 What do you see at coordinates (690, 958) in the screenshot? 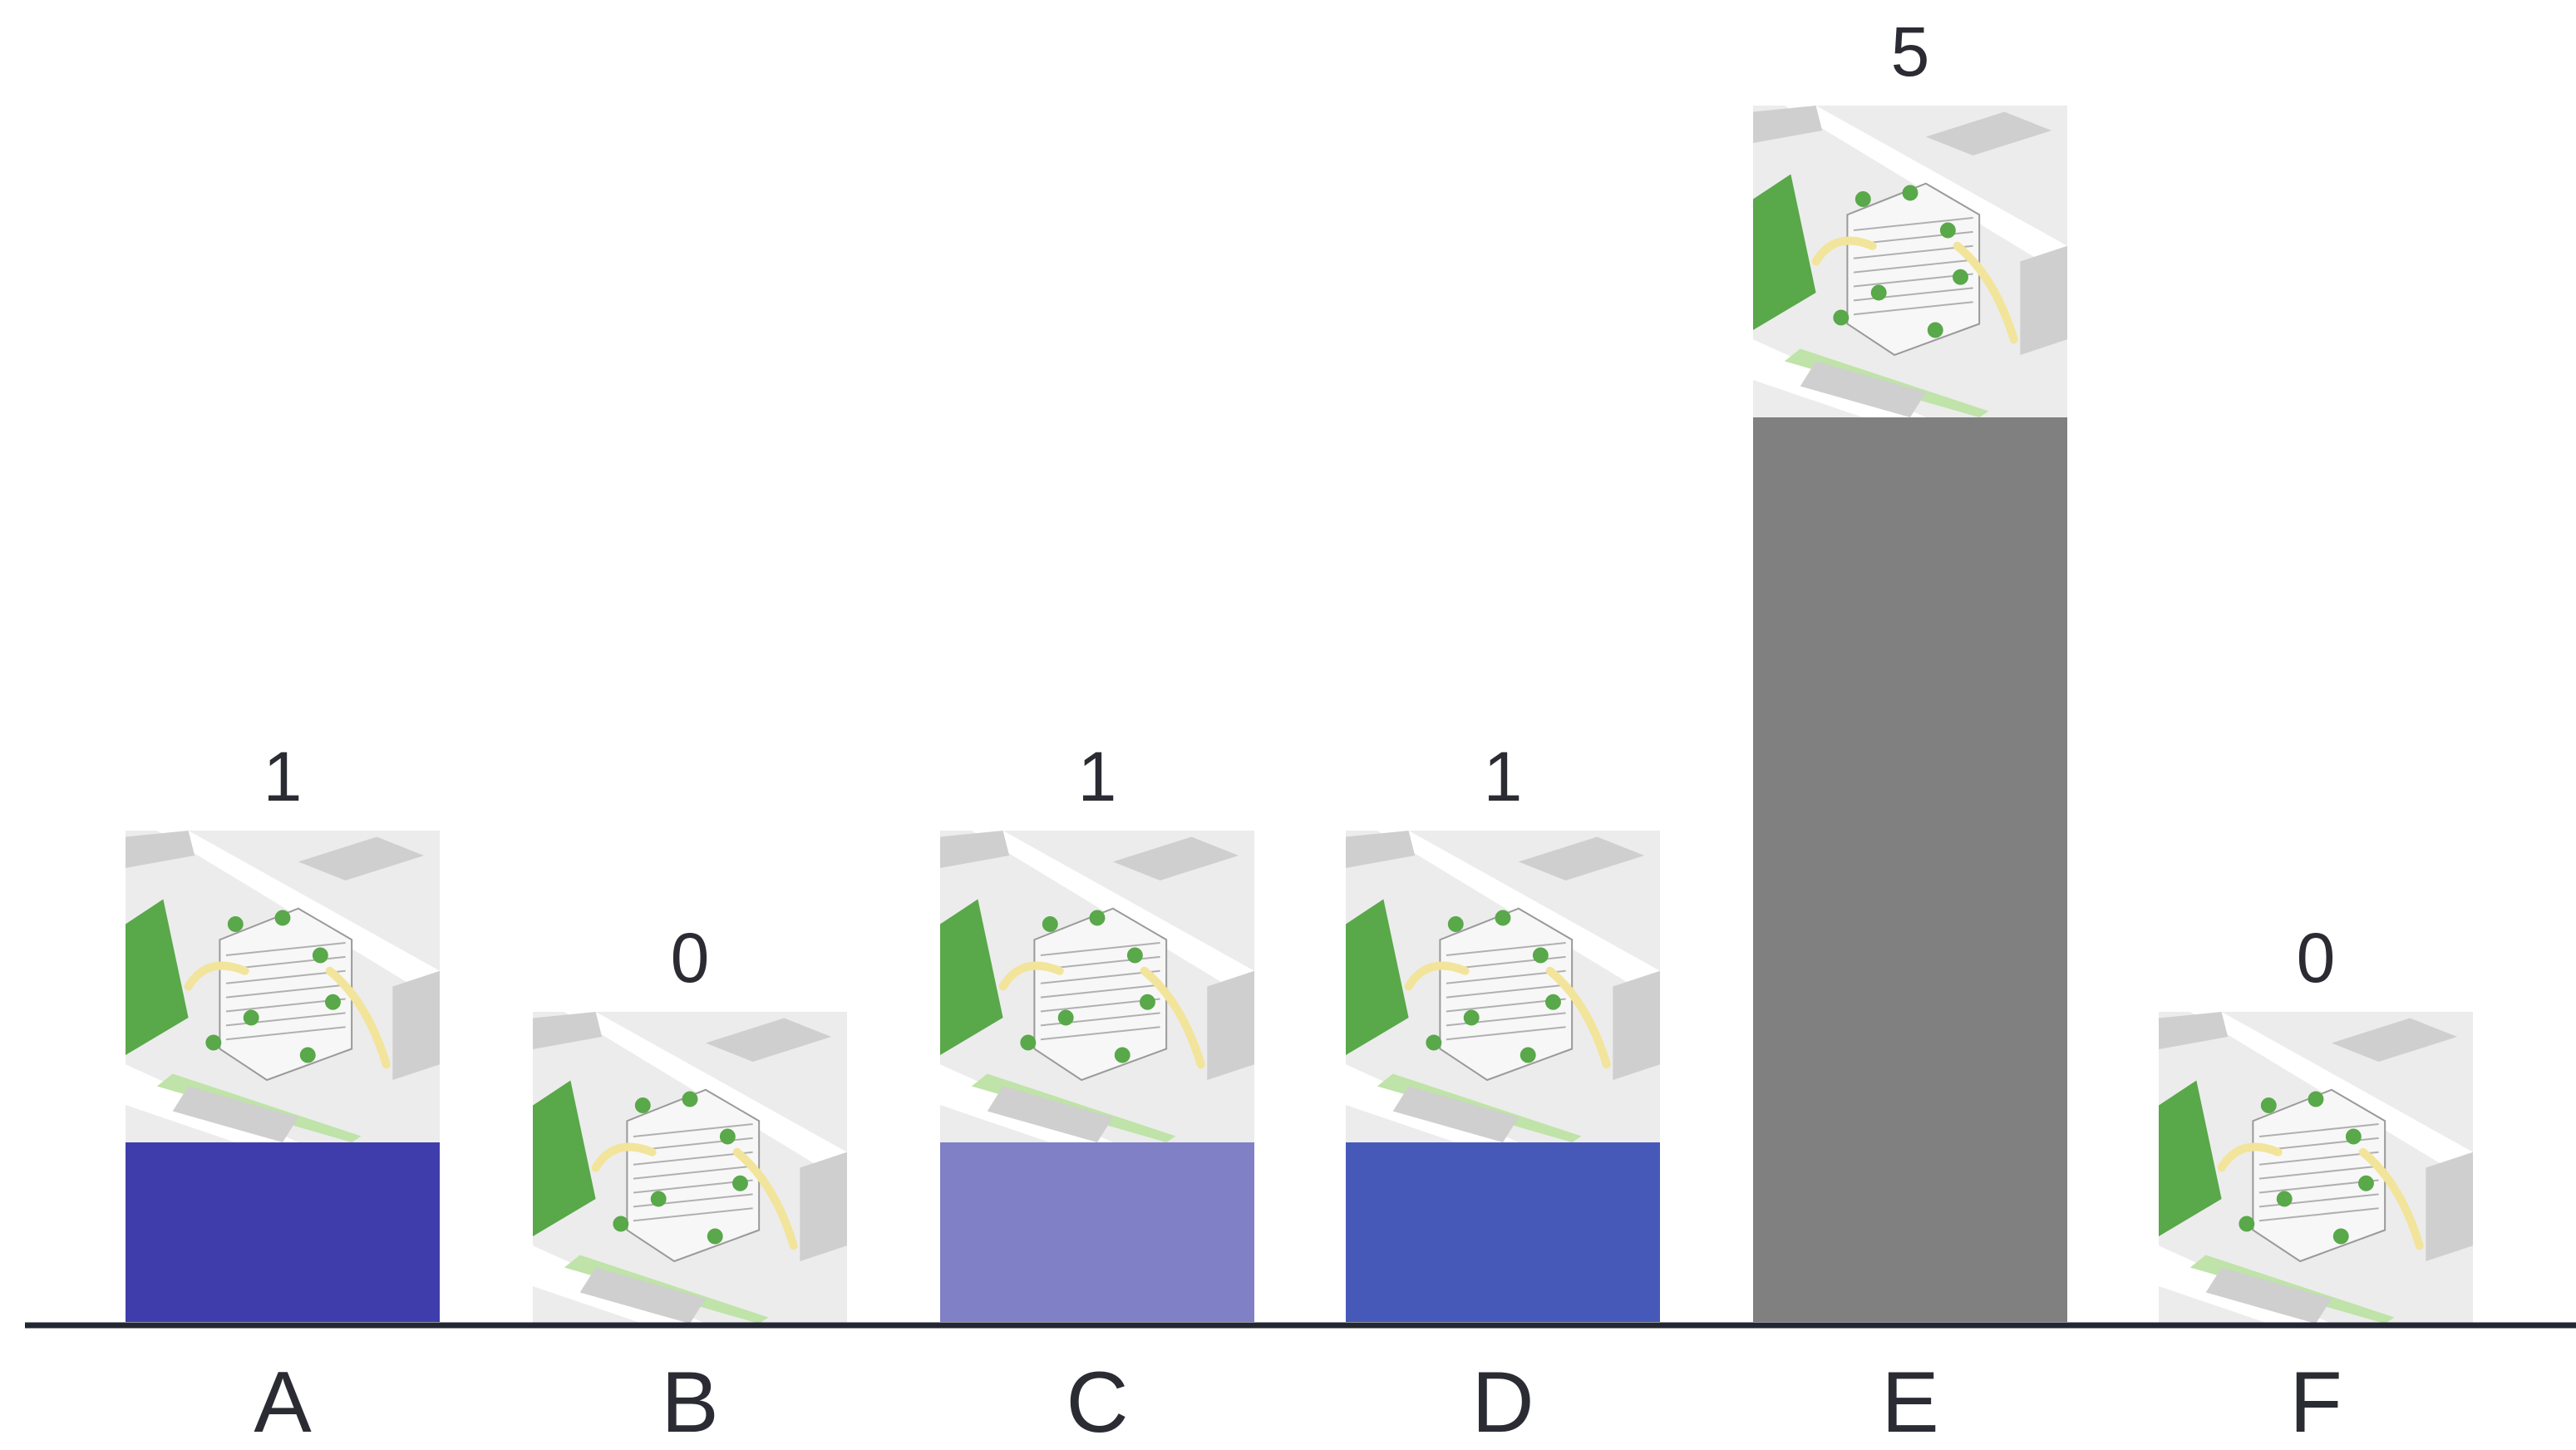
I see `value-label-b: 0` at bounding box center [690, 958].